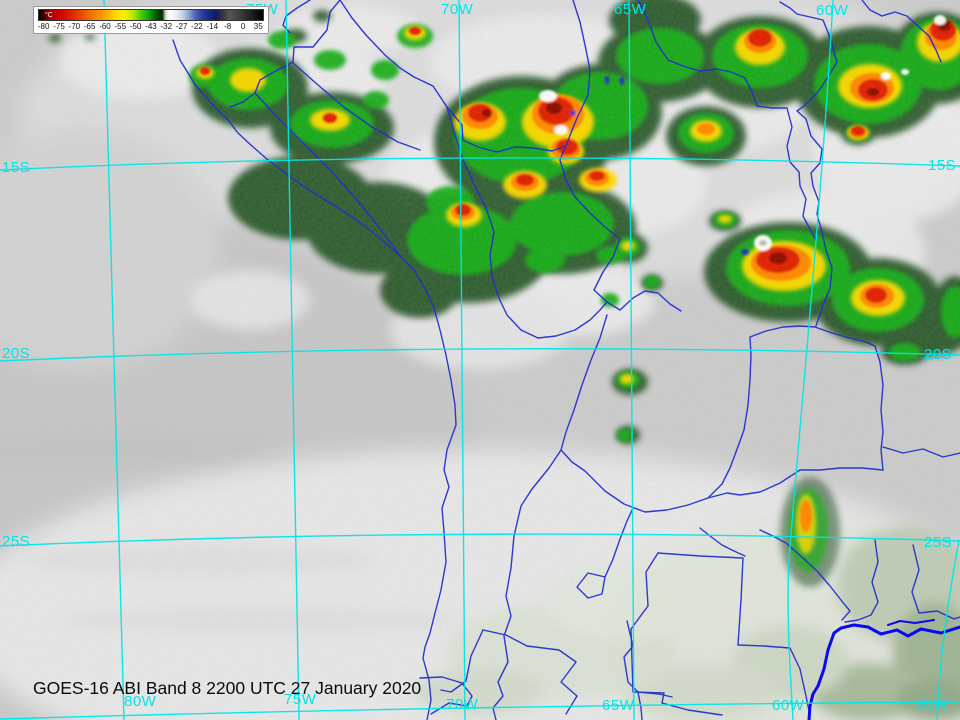 This screenshot has height=720, width=960. Describe the element at coordinates (151, 15) in the screenshot. I see `colorbar-gradient: °C` at that location.